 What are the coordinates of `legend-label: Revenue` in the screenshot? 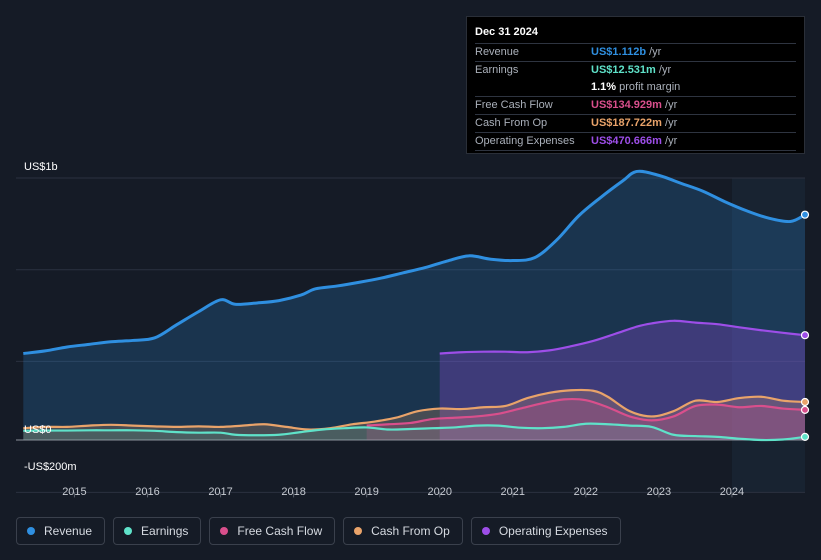 It's located at (68, 531).